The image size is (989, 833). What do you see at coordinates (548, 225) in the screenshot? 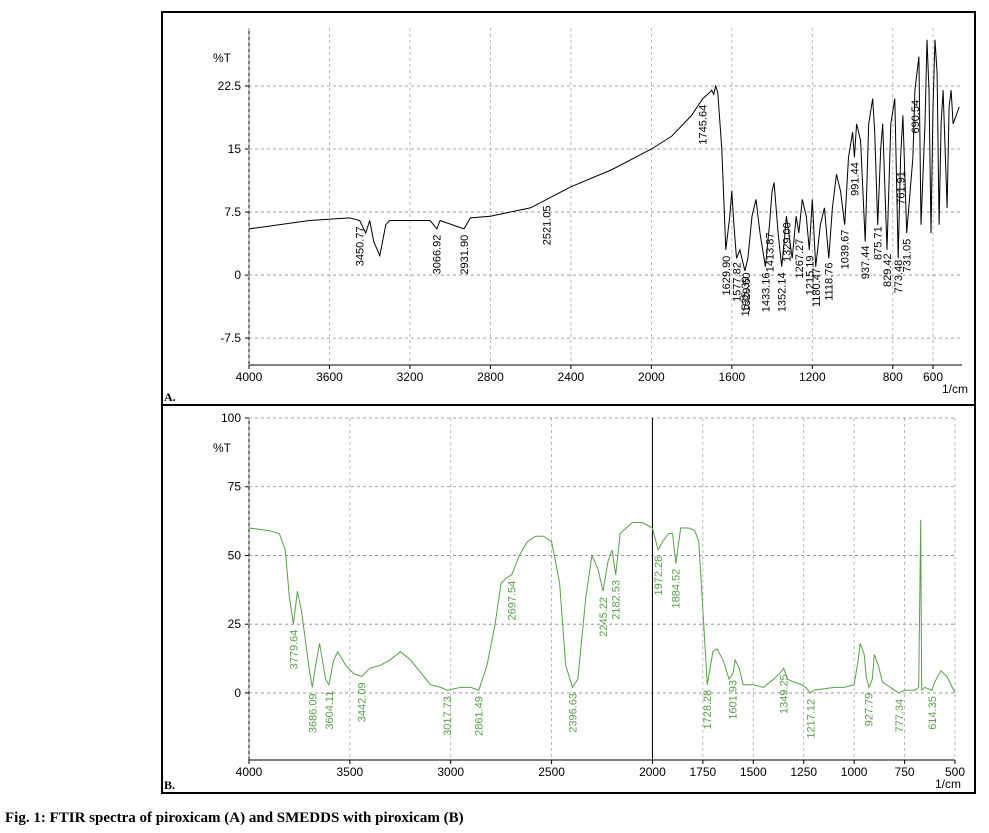
I see `peak-label: 2521.05` at bounding box center [548, 225].